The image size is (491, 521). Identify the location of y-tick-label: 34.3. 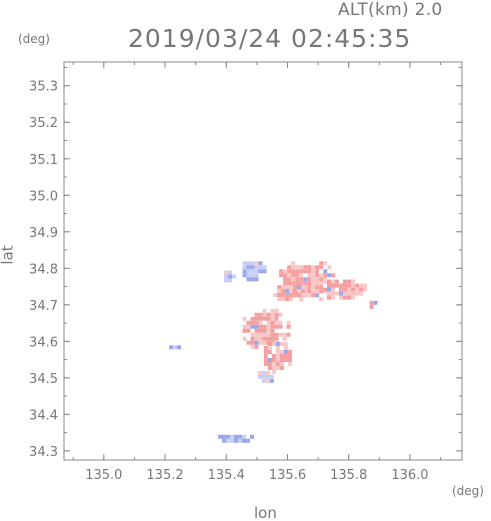
(43, 452).